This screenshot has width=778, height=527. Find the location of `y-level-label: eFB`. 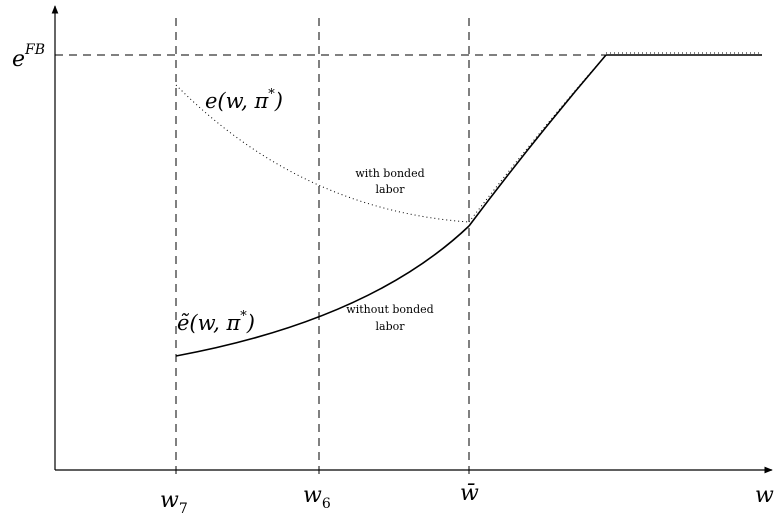

y-level-label: eFB is located at coordinates (28, 57).